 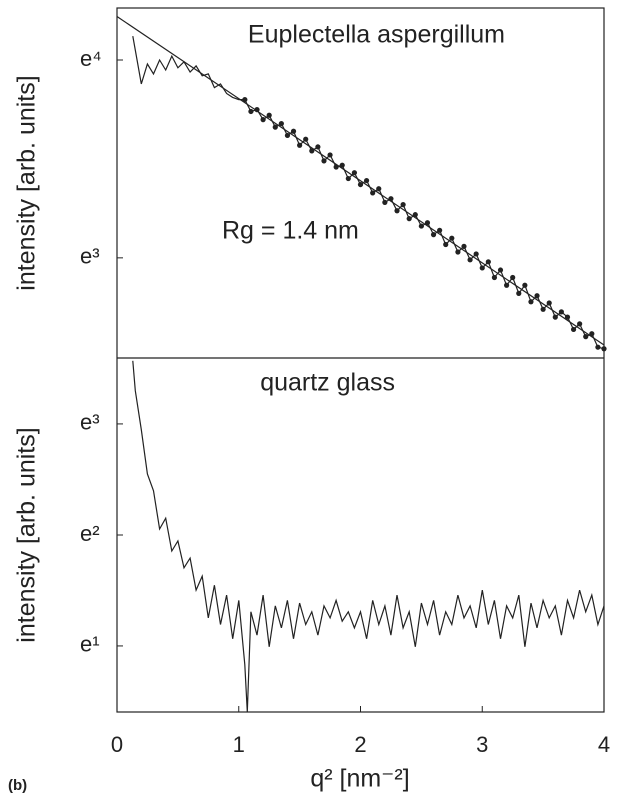 What do you see at coordinates (90, 644) in the screenshot?
I see `y-tick-label: e¹` at bounding box center [90, 644].